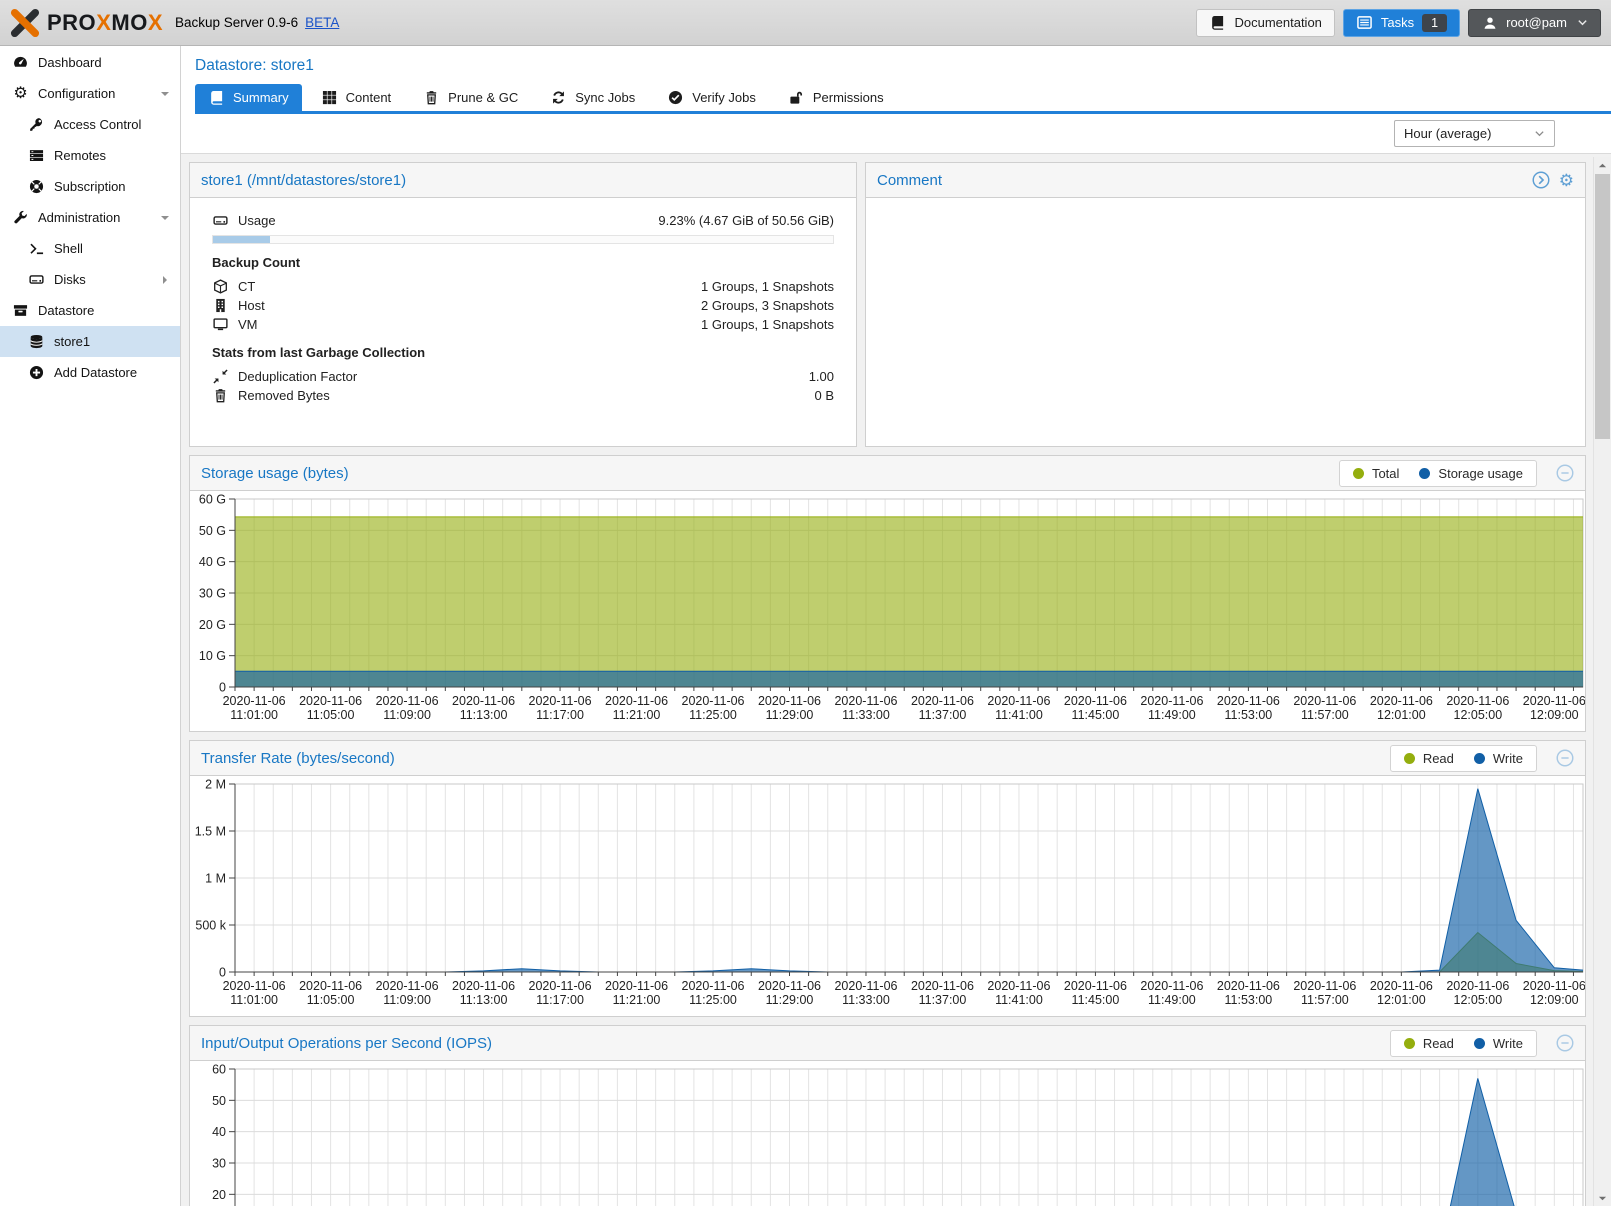  Describe the element at coordinates (247, 286) in the screenshot. I see `backup-ct-label: CT` at that location.